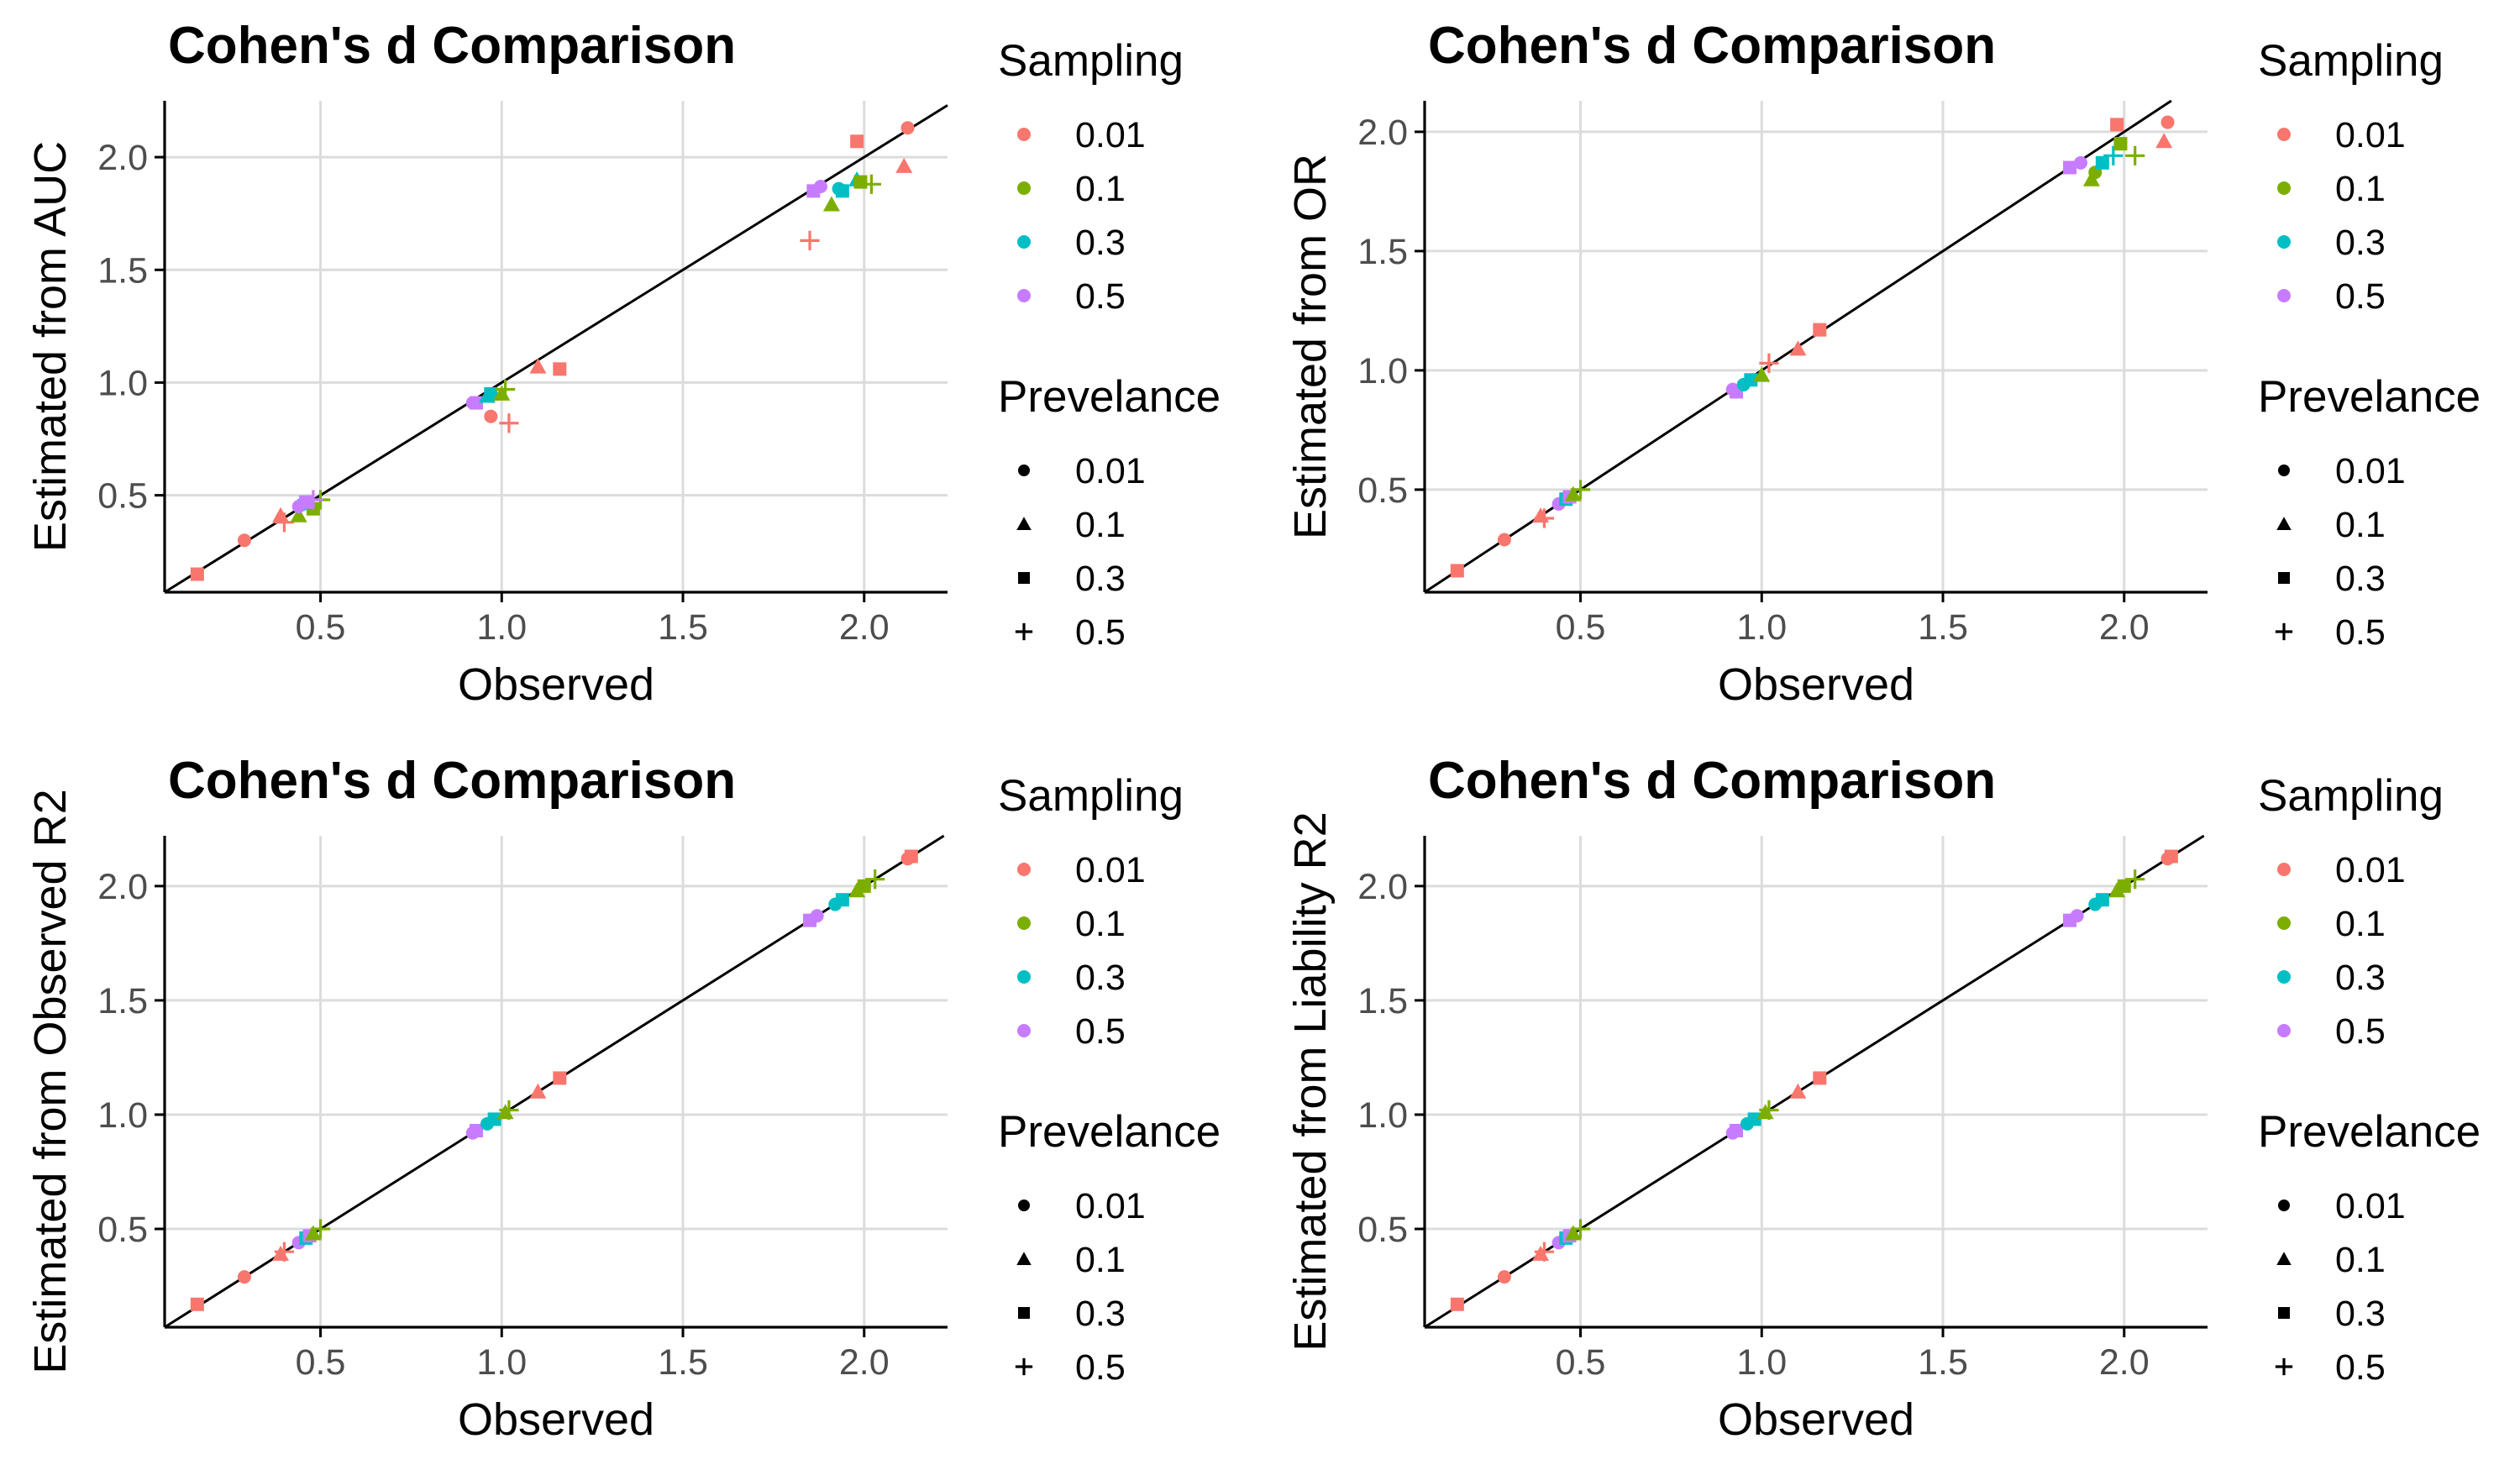  What do you see at coordinates (1100, 1314) in the screenshot?
I see `legend-prevalence-label: 0.3` at bounding box center [1100, 1314].